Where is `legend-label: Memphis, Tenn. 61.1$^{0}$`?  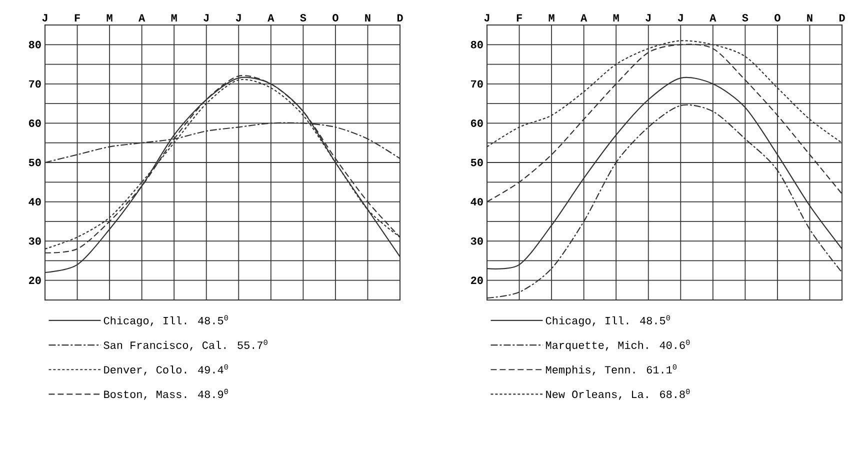 legend-label: Memphis, Tenn. 61.1$^{0}$ is located at coordinates (611, 370).